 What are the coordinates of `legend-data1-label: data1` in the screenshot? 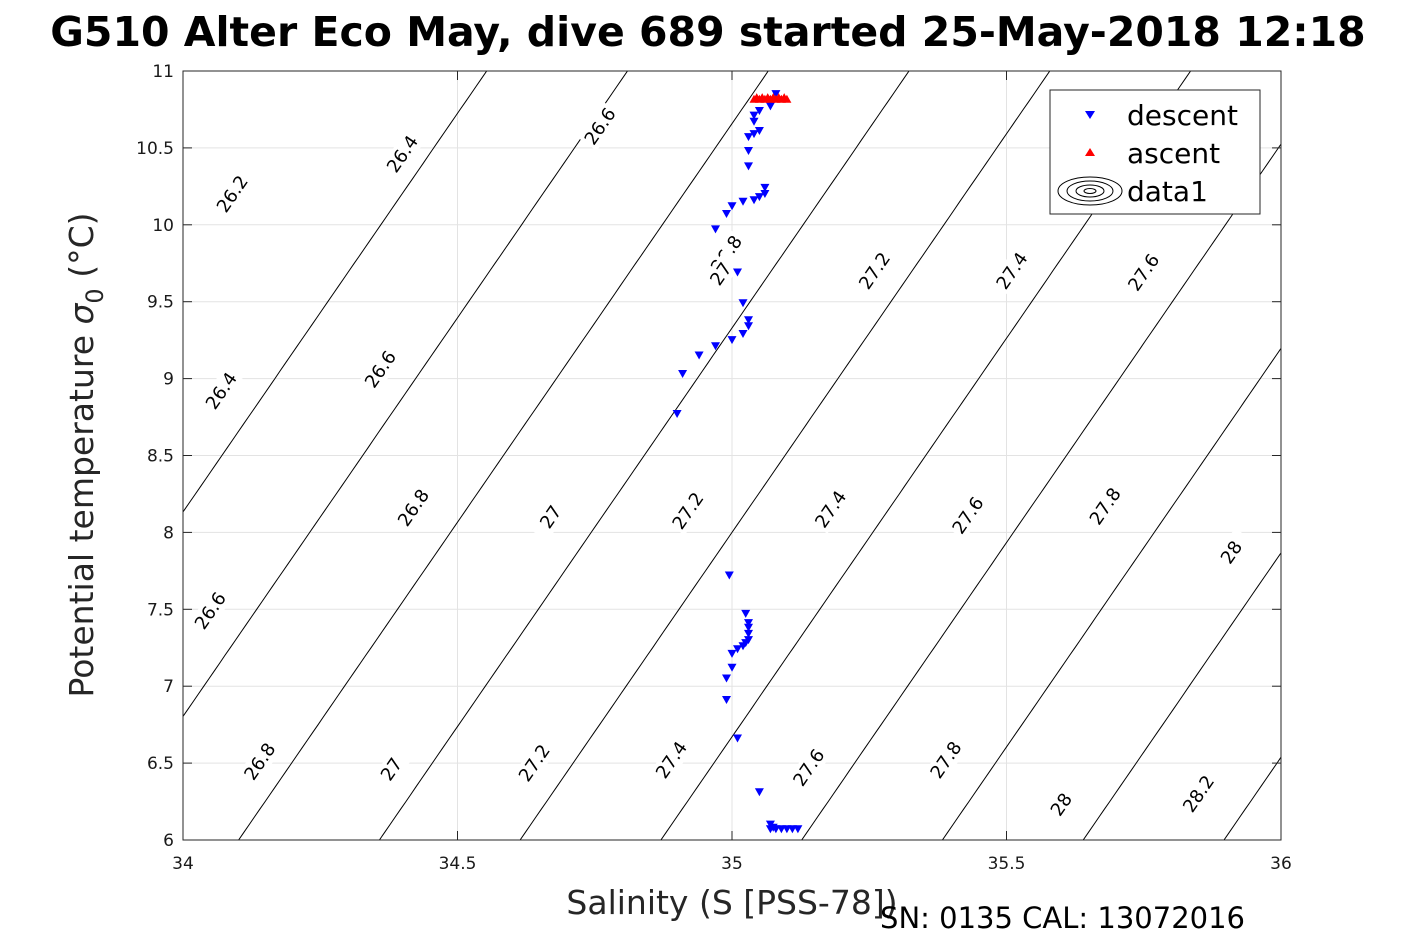 It's located at (1167, 191).